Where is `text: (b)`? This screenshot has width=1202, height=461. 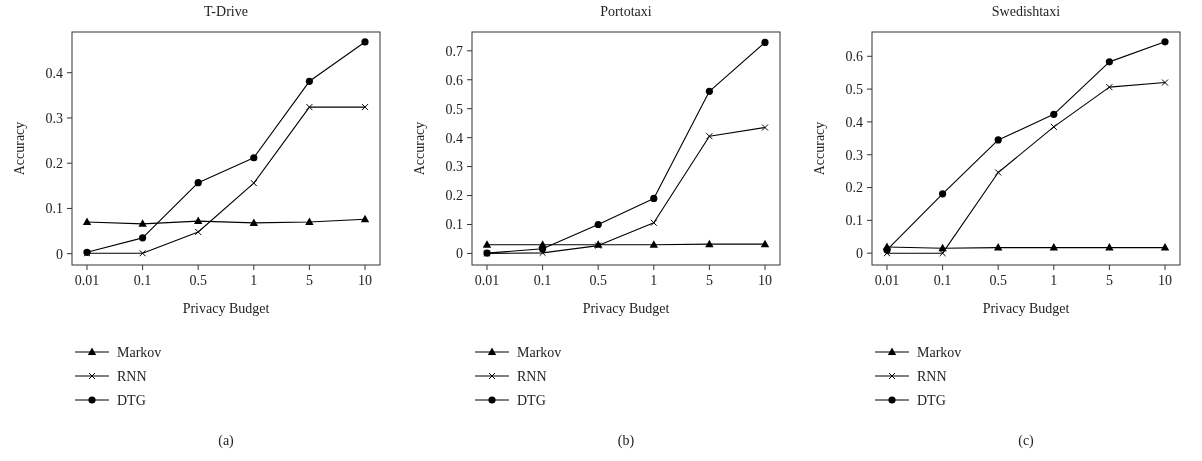 text: (b) is located at coordinates (626, 441).